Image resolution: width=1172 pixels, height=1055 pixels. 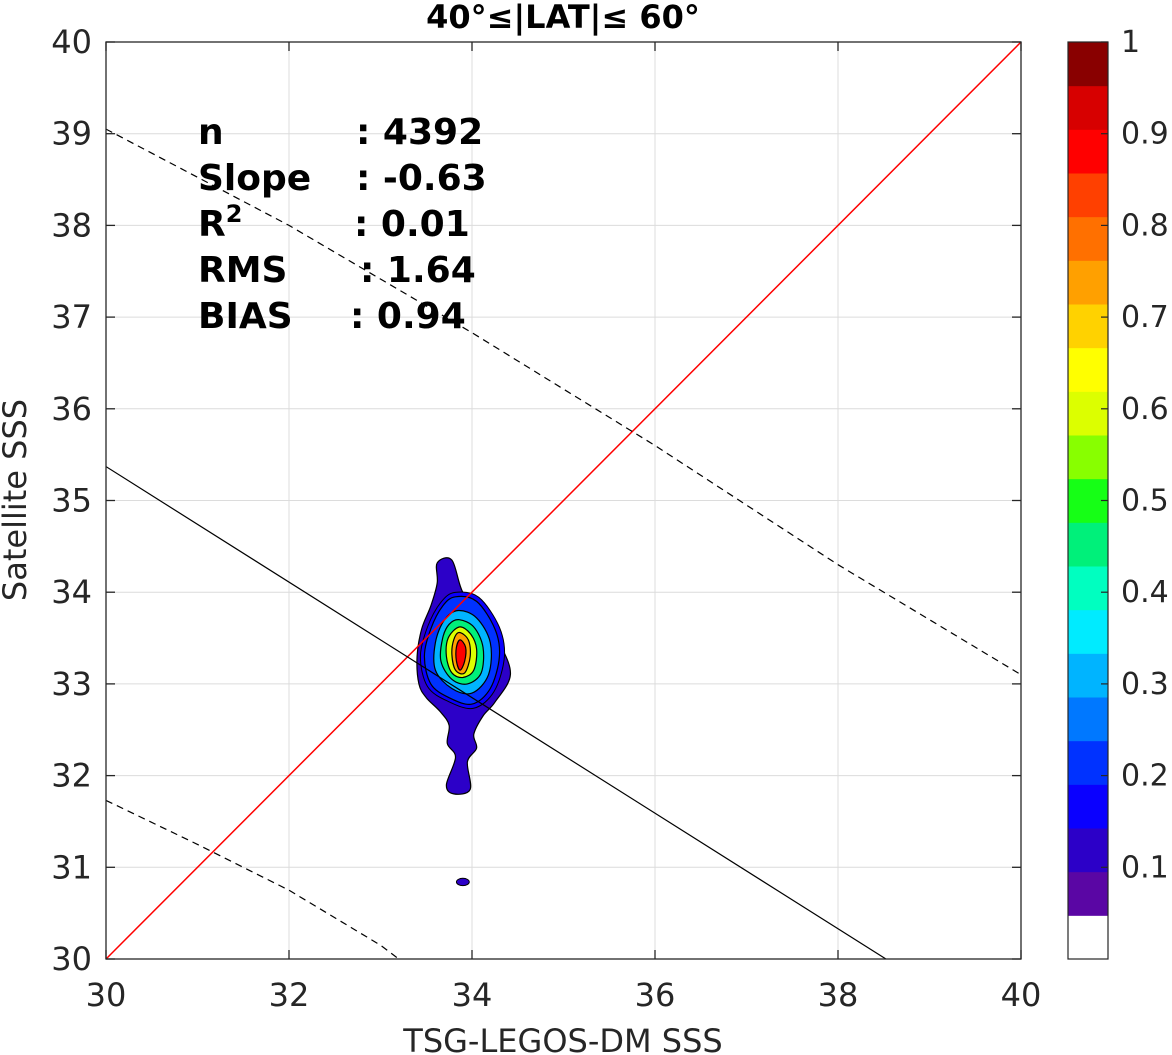 I want to click on colorbar-tick-label: 0.1, so click(x=1145, y=867).